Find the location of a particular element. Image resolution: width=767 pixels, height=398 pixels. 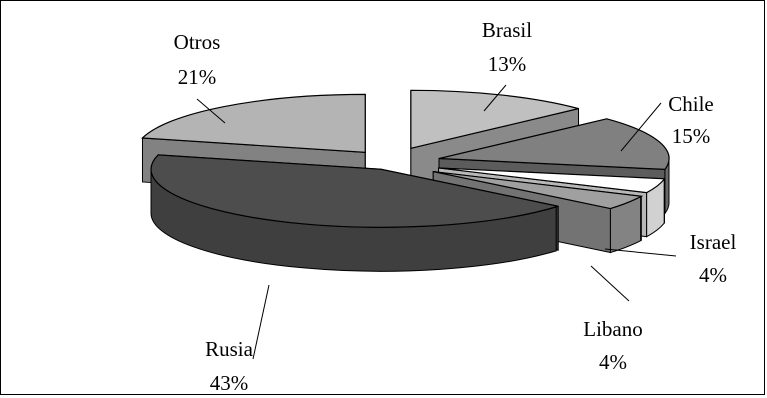

leader-line-israel is located at coordinates (640, 252).